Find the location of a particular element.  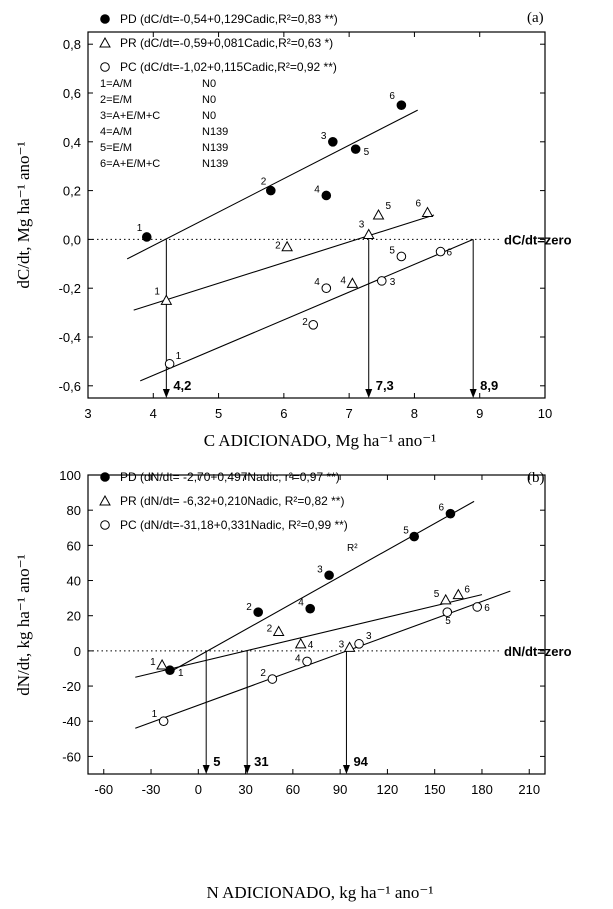

treatment-code: 3=A+E/M+C is located at coordinates (130, 116).